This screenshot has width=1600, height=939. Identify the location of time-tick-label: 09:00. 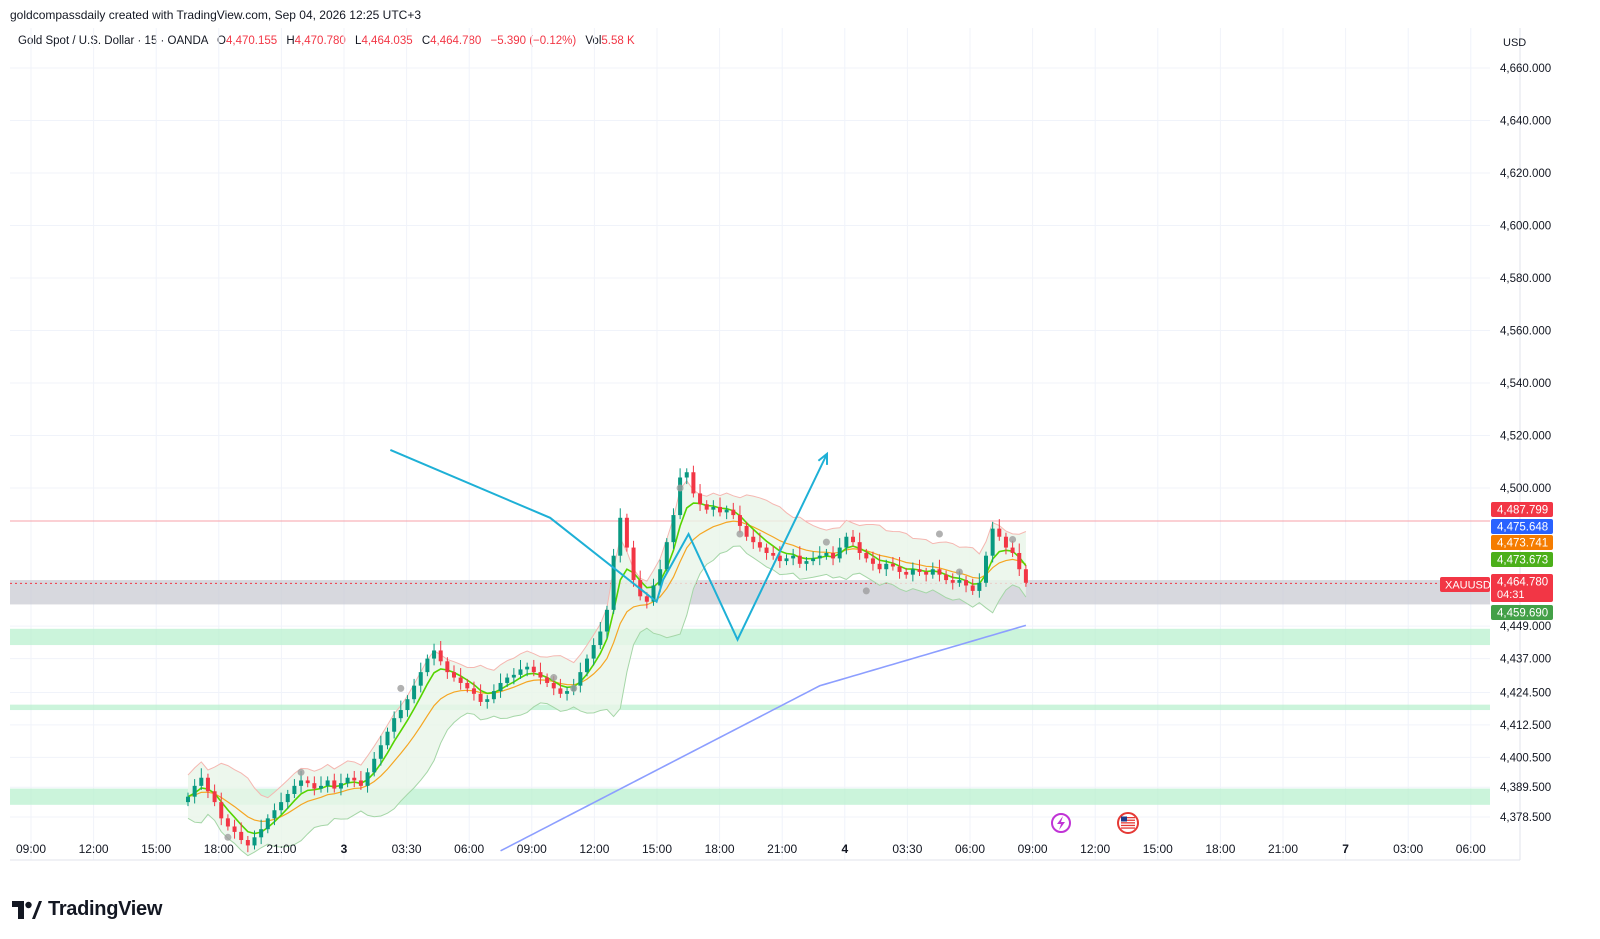
(532, 849).